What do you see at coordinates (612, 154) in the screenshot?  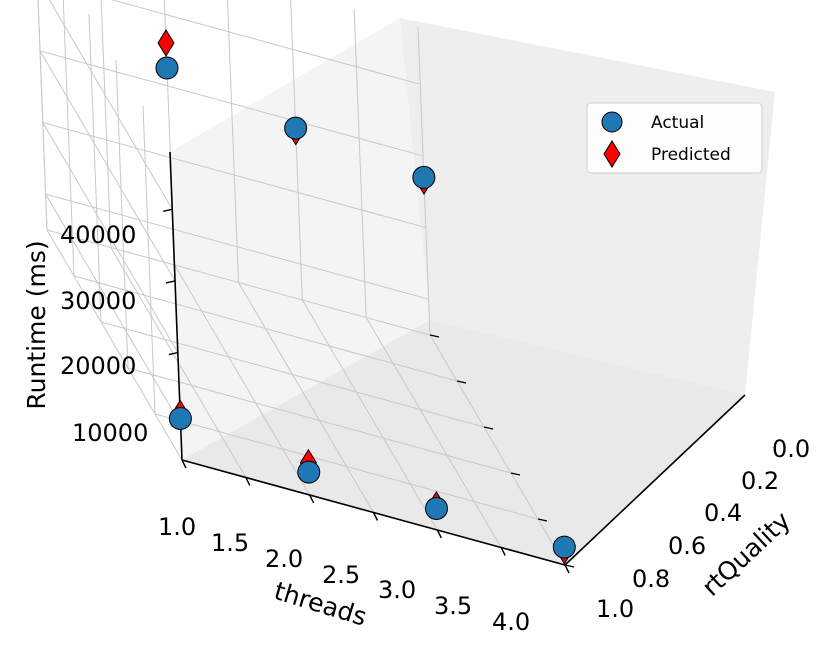 I see `legend-marker-predicted` at bounding box center [612, 154].